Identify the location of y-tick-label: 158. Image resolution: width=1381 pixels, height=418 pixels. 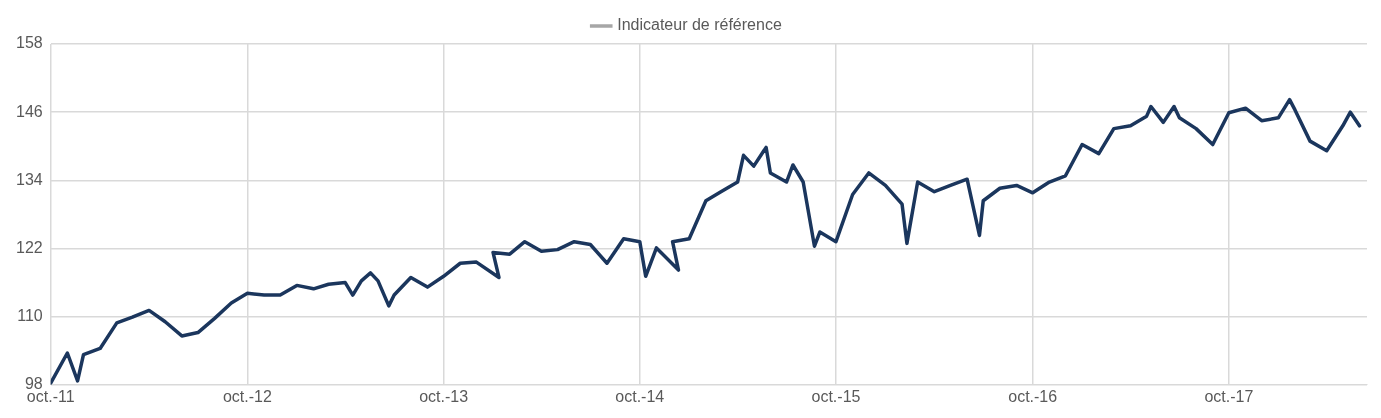
(29, 43).